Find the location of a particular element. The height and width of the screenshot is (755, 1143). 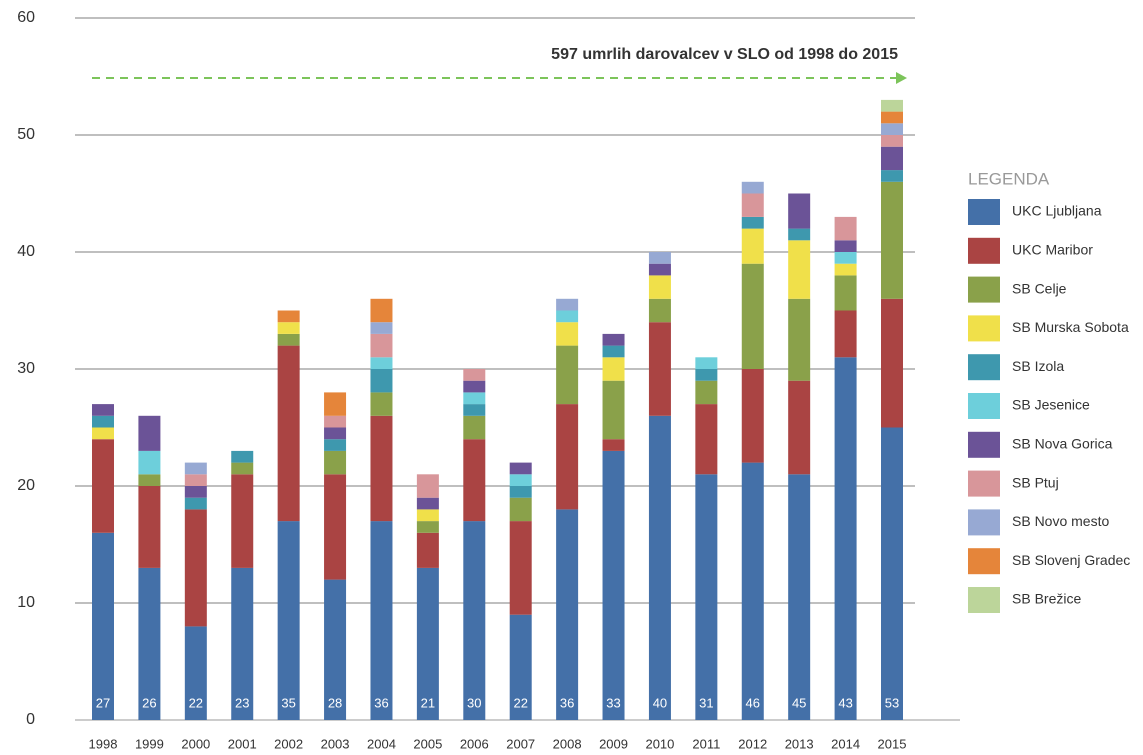

y-tick-label: 60 is located at coordinates (26, 17).